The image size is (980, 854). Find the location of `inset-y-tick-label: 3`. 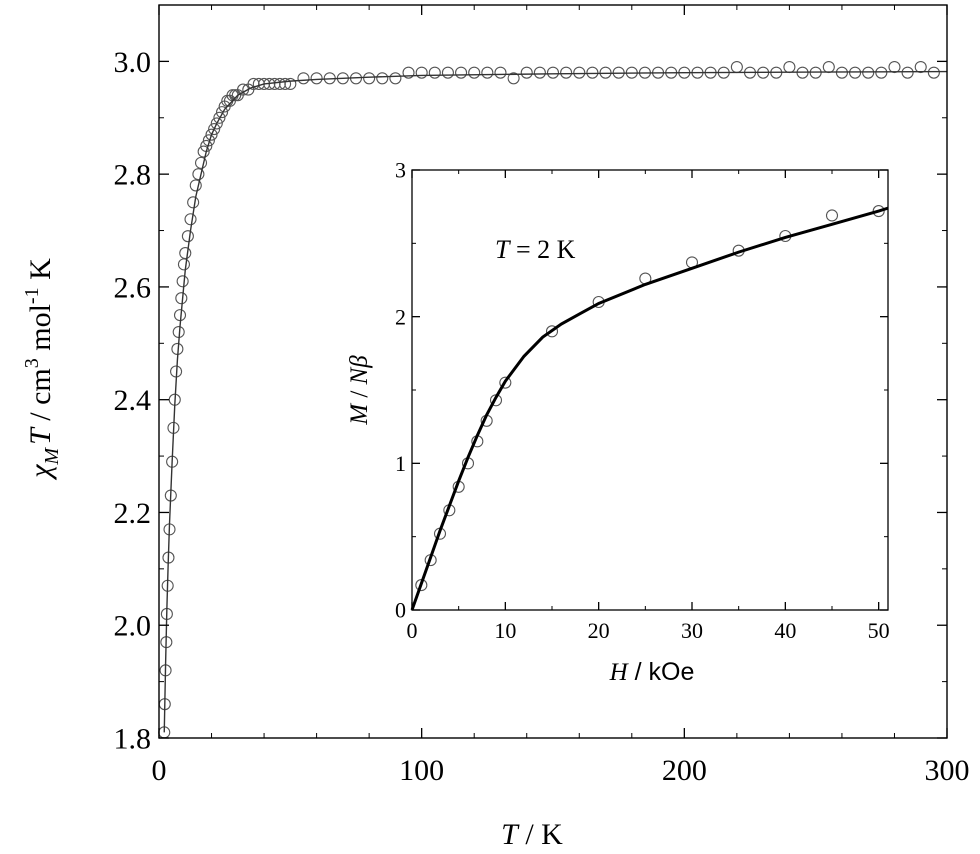

inset-y-tick-label: 3 is located at coordinates (400, 170).